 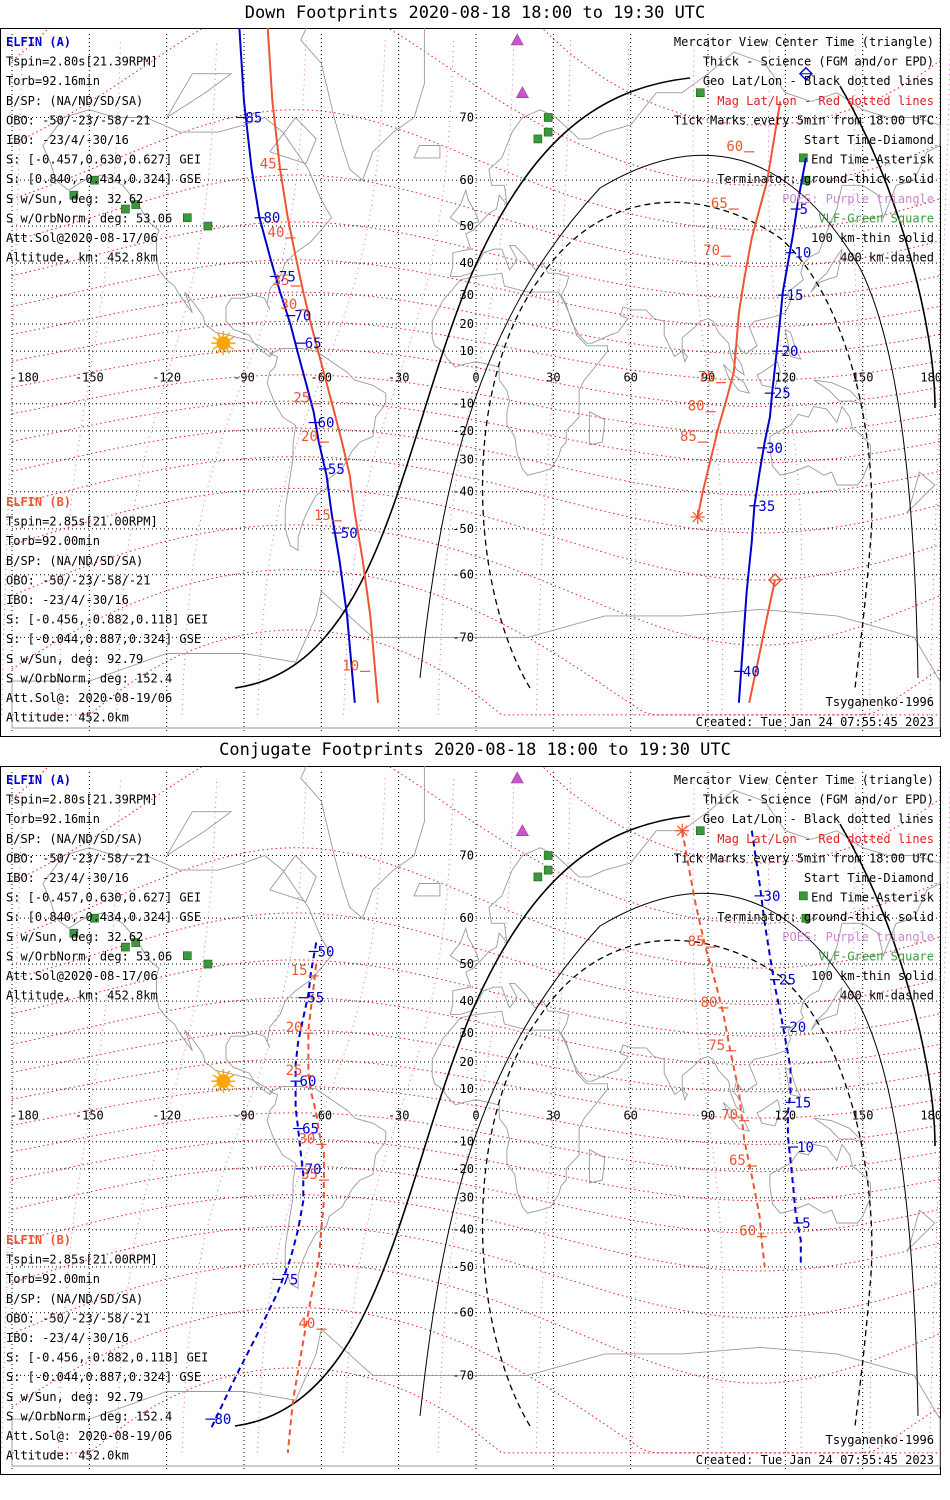 I want to click on poes-triangle-icon, so click(x=522, y=92).